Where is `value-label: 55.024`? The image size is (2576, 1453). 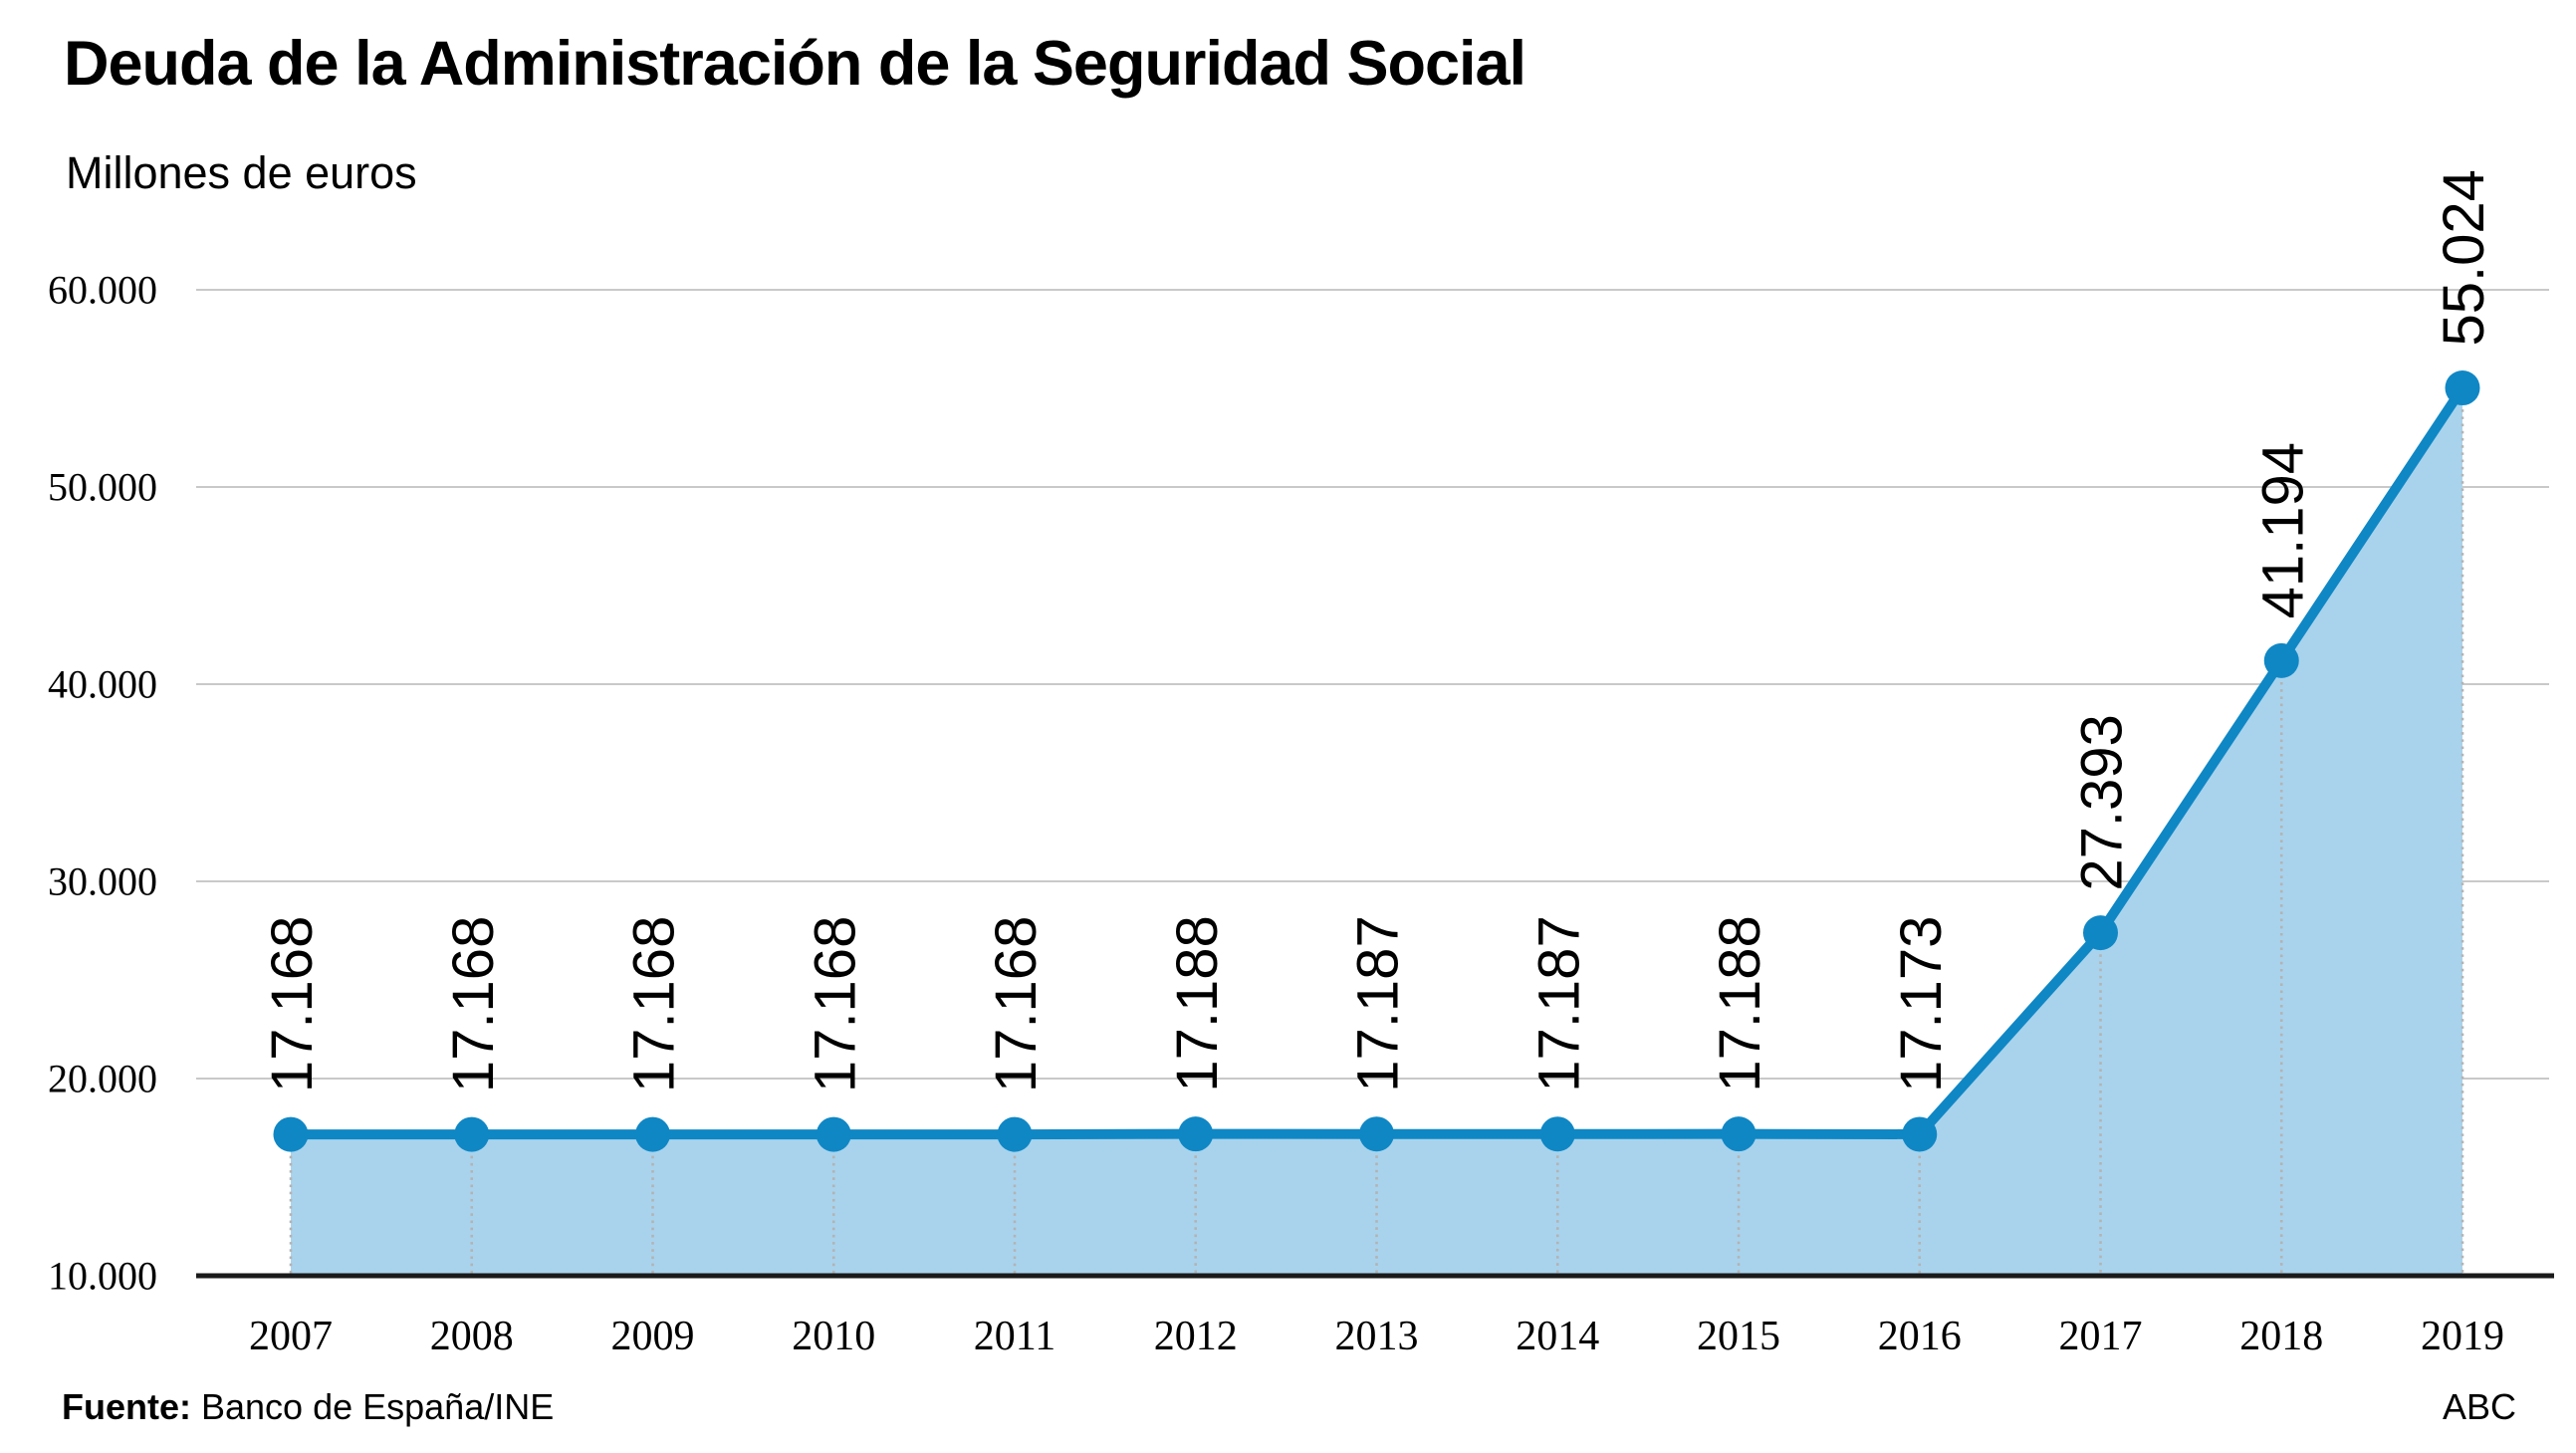
value-label: 55.024 is located at coordinates (2464, 257).